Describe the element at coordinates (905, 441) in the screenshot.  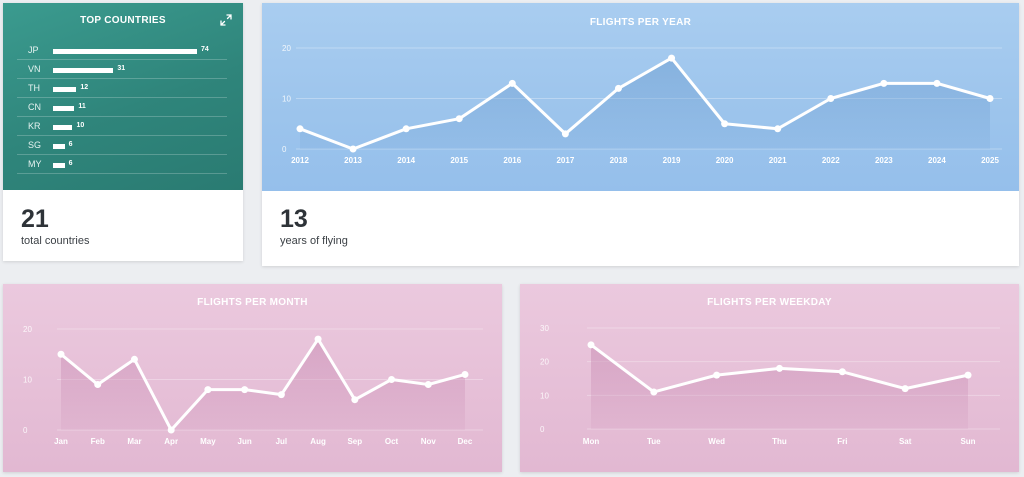
I see `x-tick-label: Sat` at that location.